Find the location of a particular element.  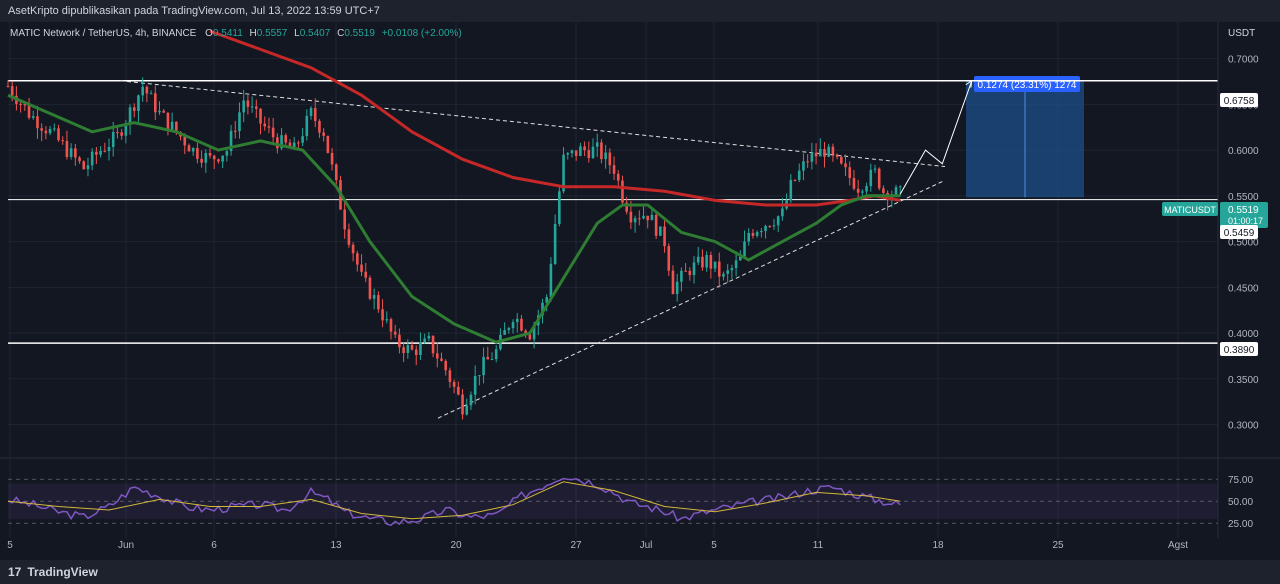

x-tick-label: 13 is located at coordinates (336, 545).